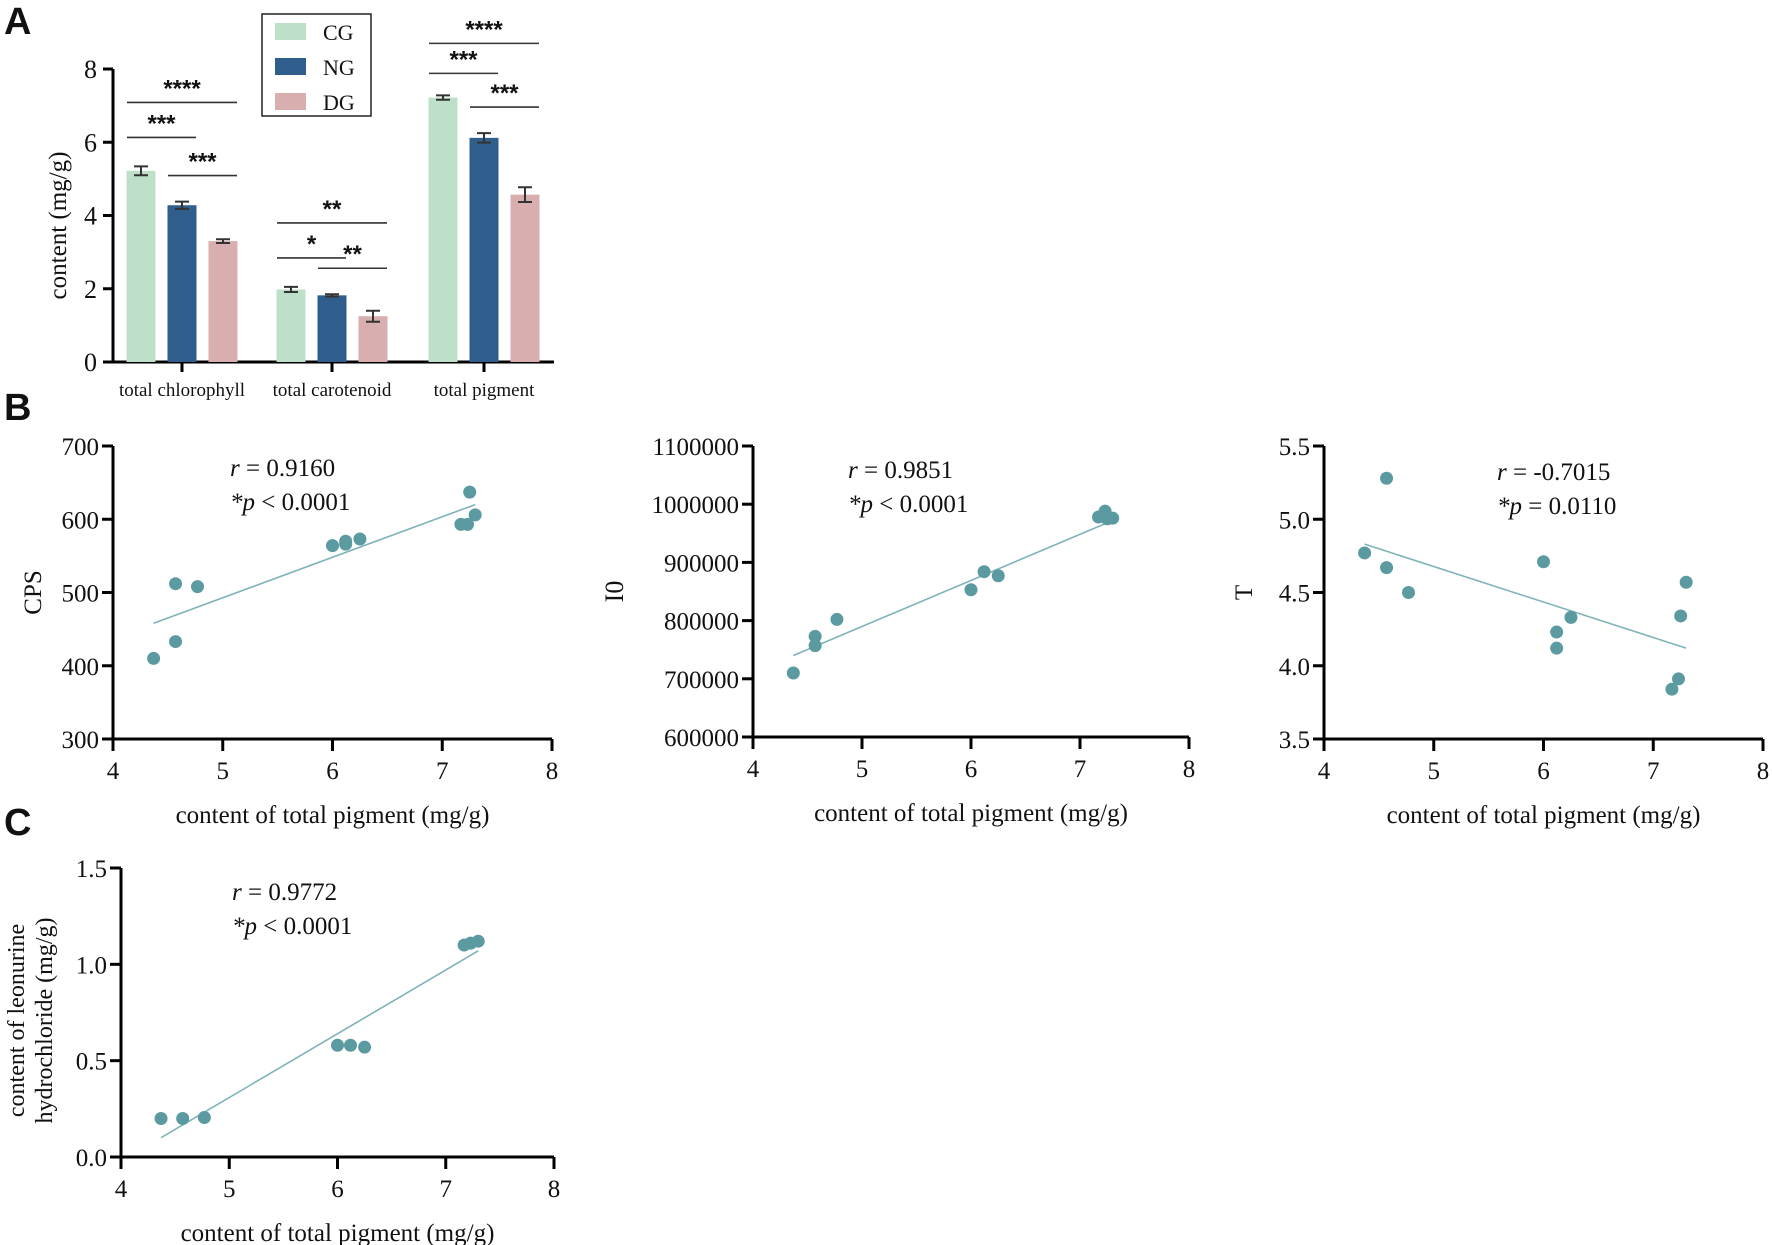 The height and width of the screenshot is (1245, 1772). What do you see at coordinates (81, 740) in the screenshot?
I see `y-tick-label: 300` at bounding box center [81, 740].